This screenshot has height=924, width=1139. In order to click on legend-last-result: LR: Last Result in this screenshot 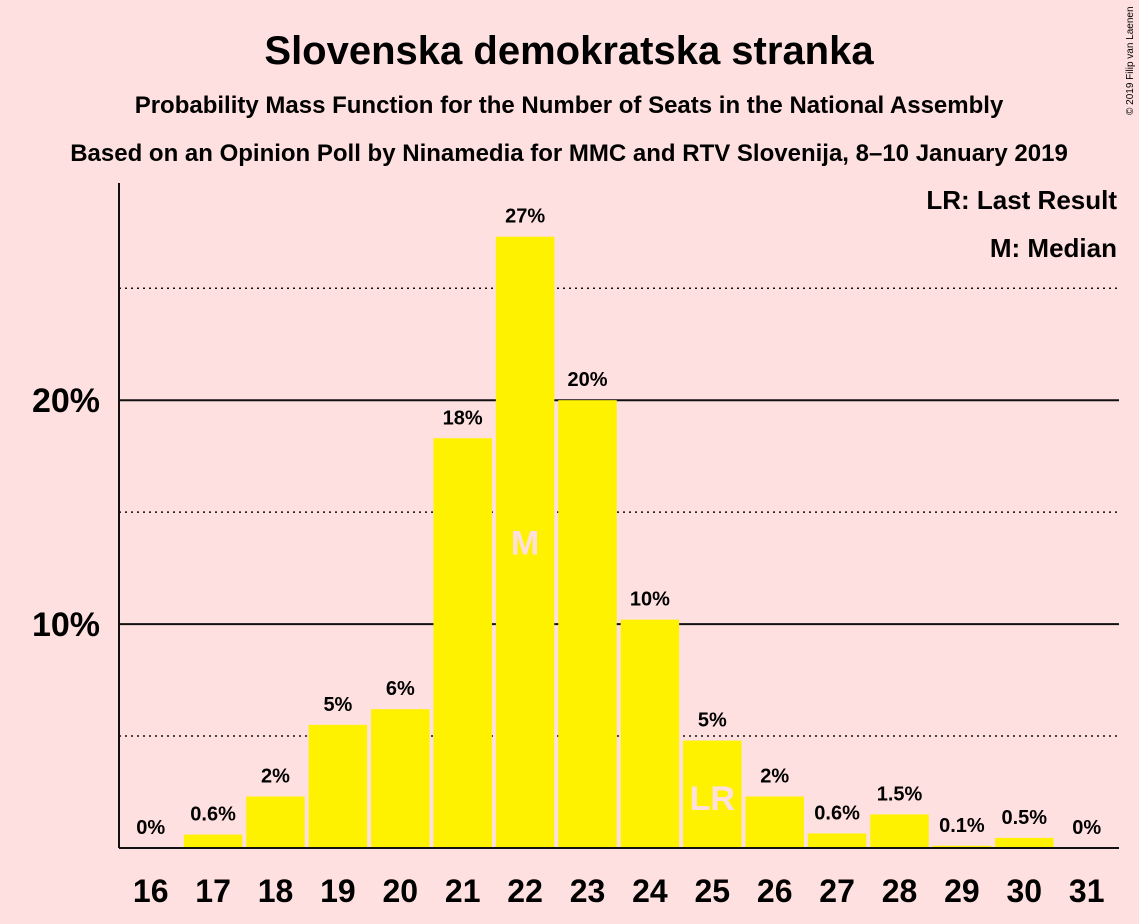, I will do `click(1021, 200)`.